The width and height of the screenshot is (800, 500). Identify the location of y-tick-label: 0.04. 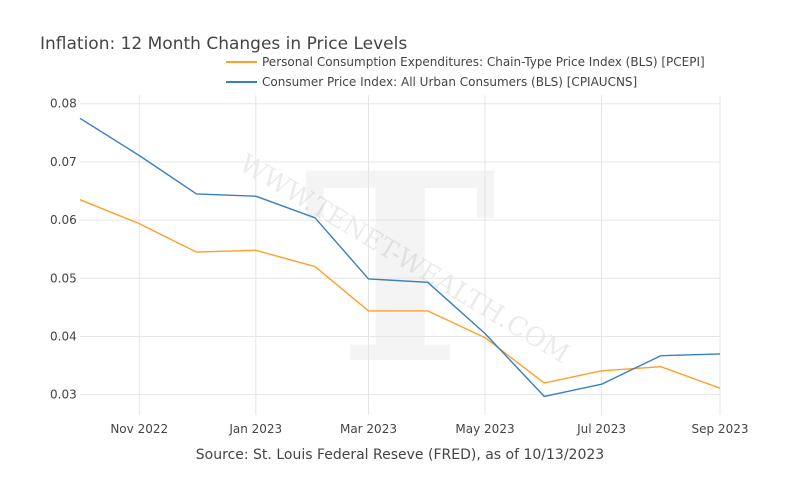
(63, 336).